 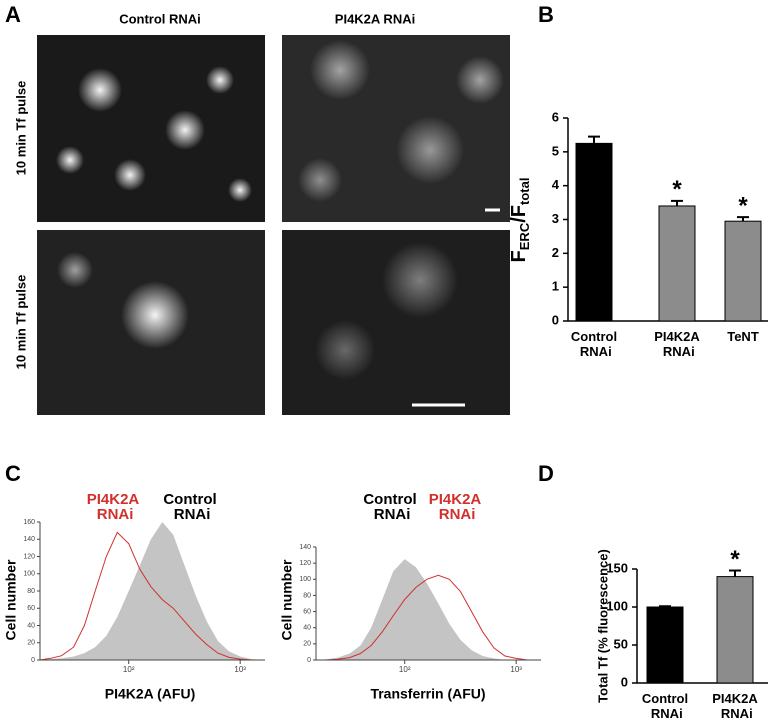 I want to click on y-tick-label: 5, so click(x=555, y=150).